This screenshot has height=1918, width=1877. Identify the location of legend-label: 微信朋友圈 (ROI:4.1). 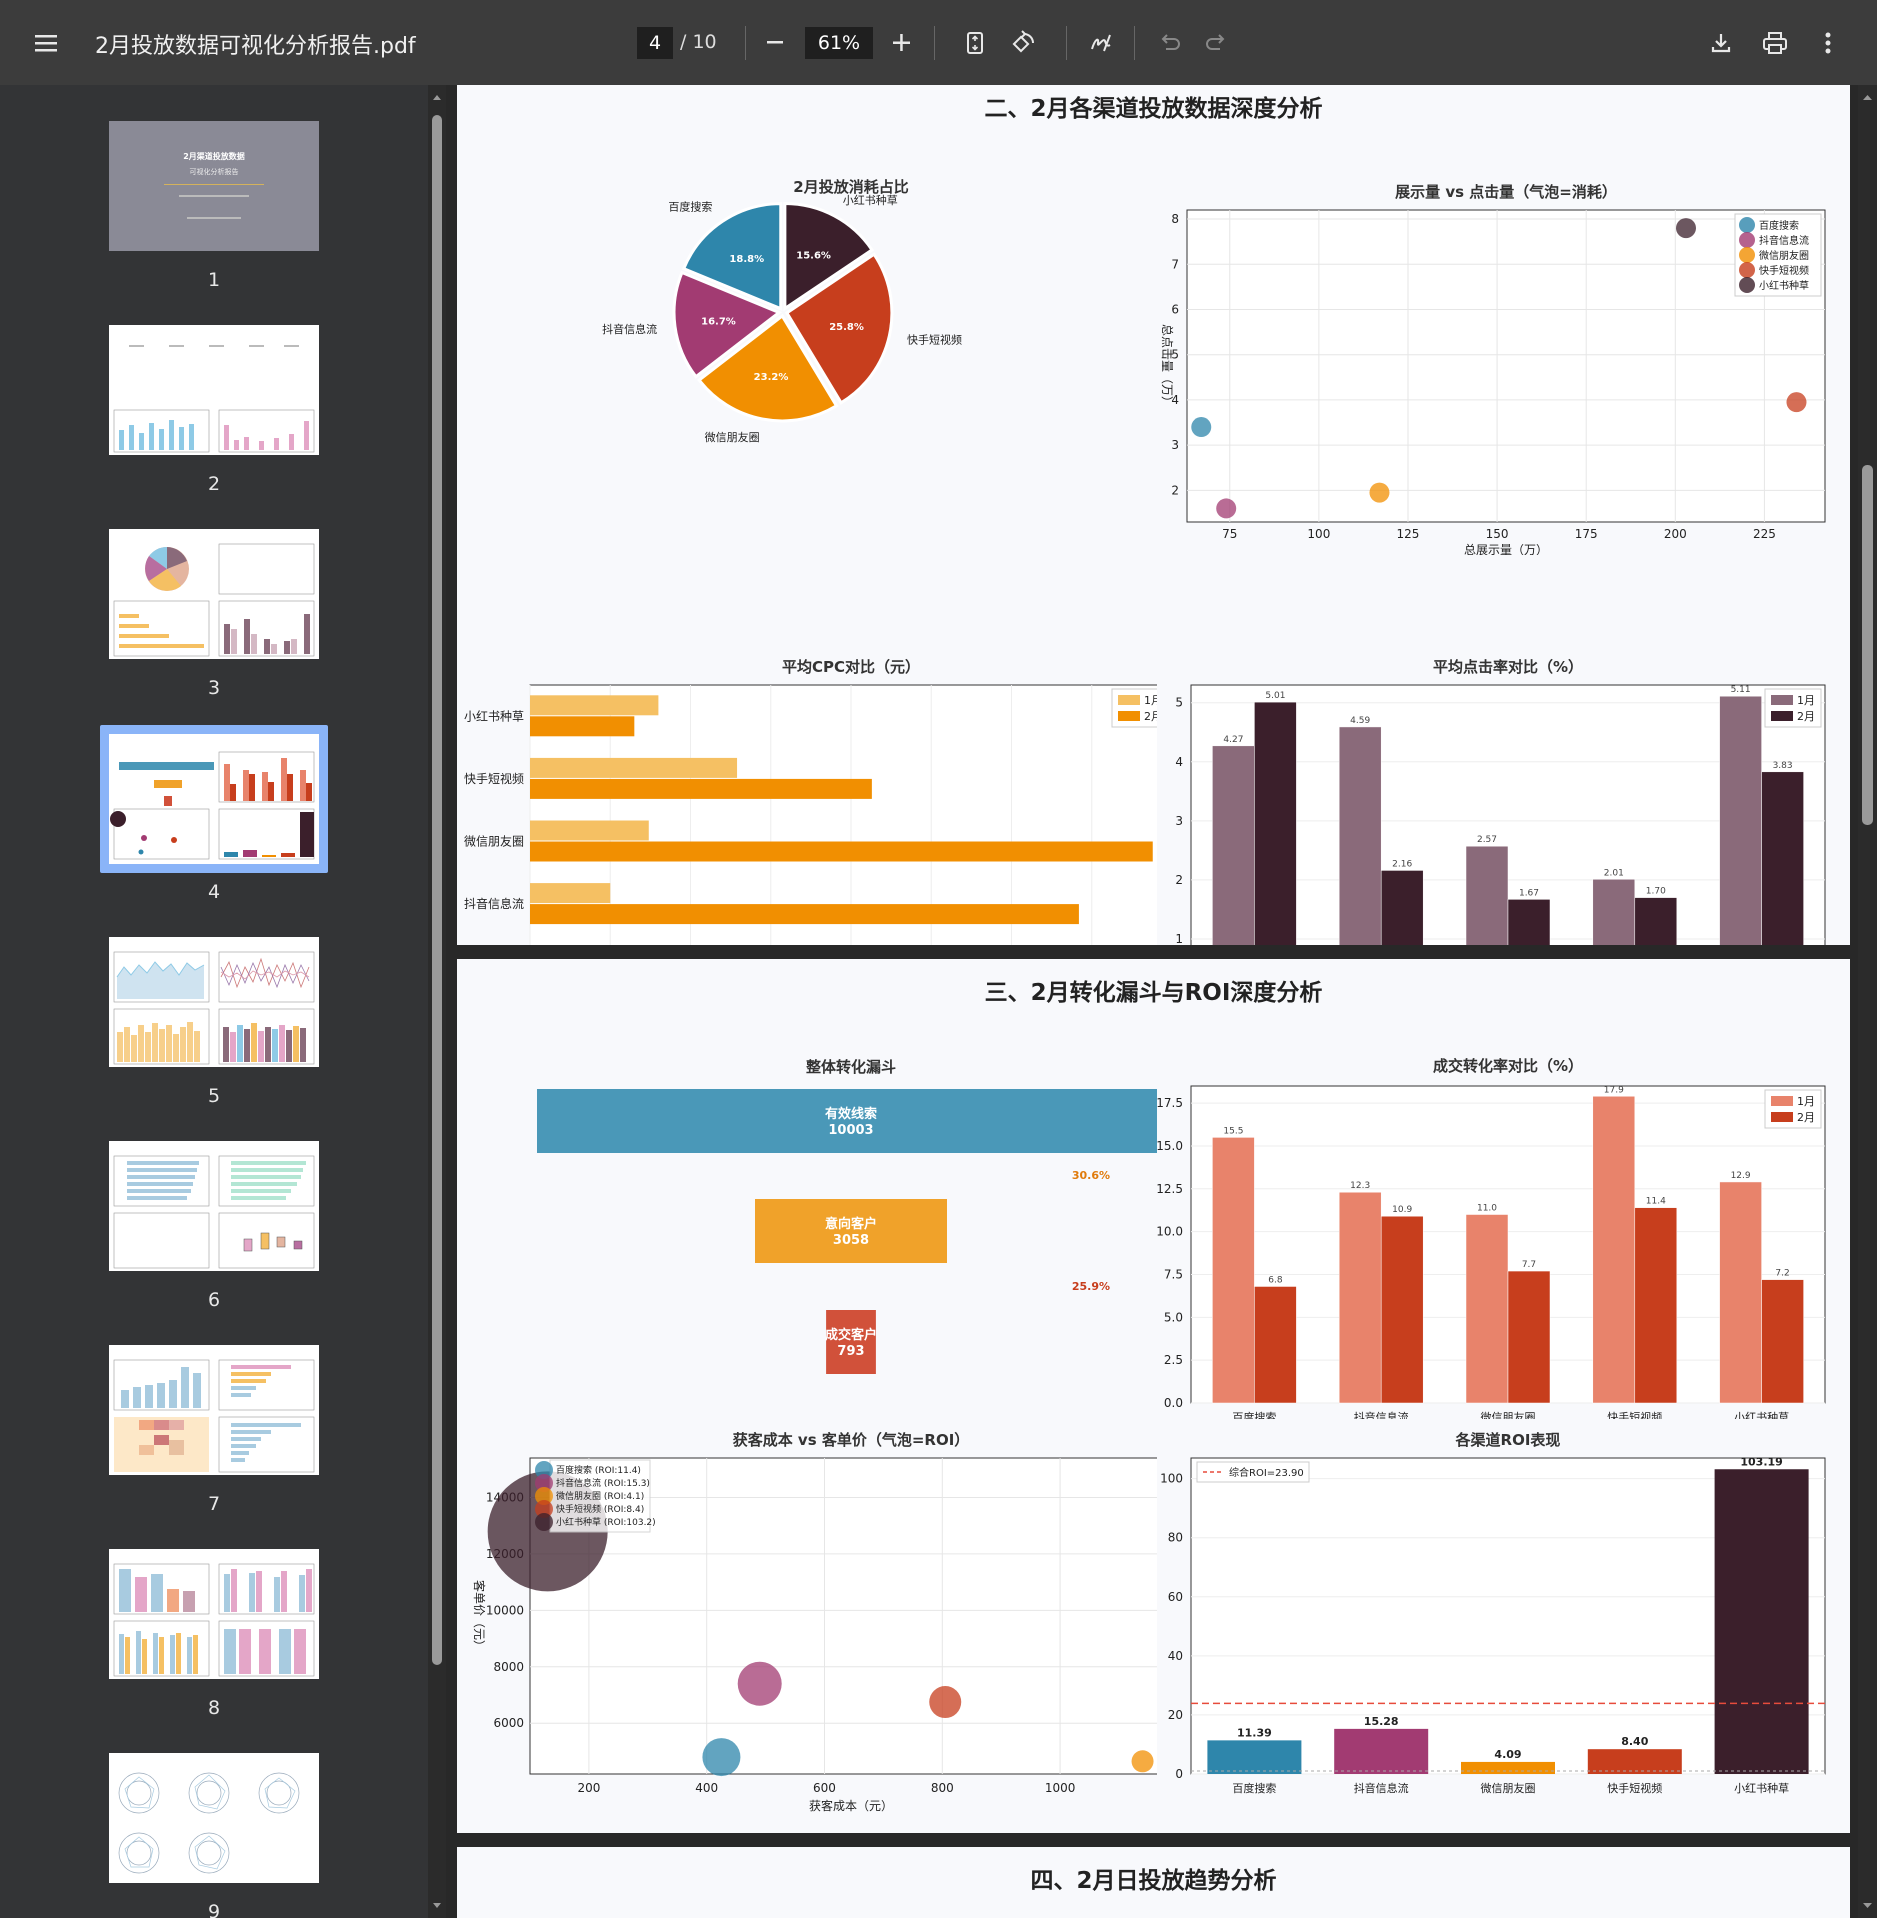
(600, 1496).